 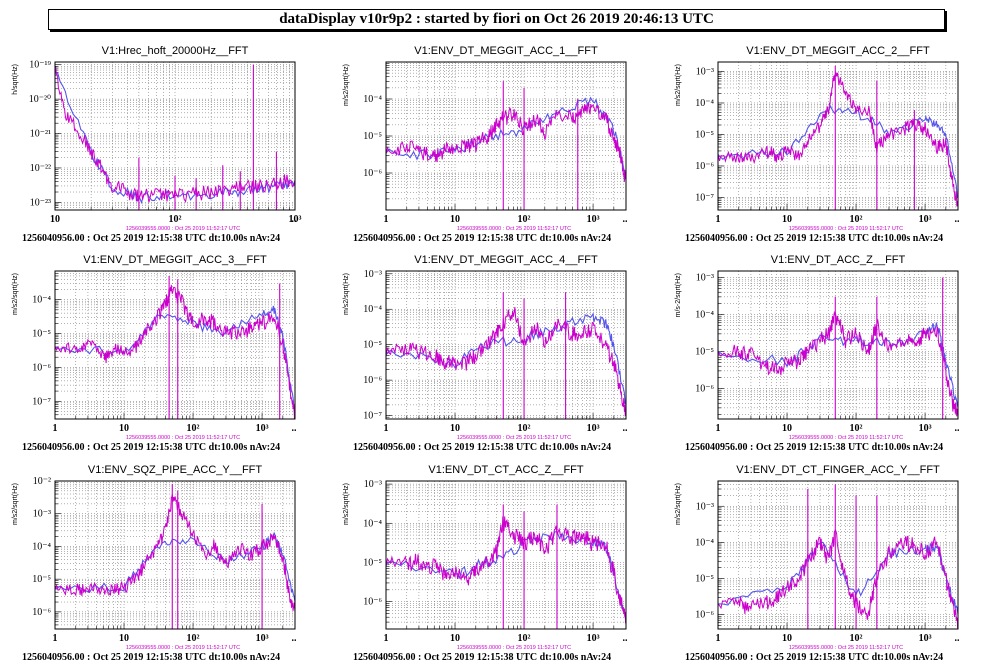 What do you see at coordinates (175, 51) in the screenshot?
I see `panel-title: V1:Hrec_hoft_20000Hz__FFT` at bounding box center [175, 51].